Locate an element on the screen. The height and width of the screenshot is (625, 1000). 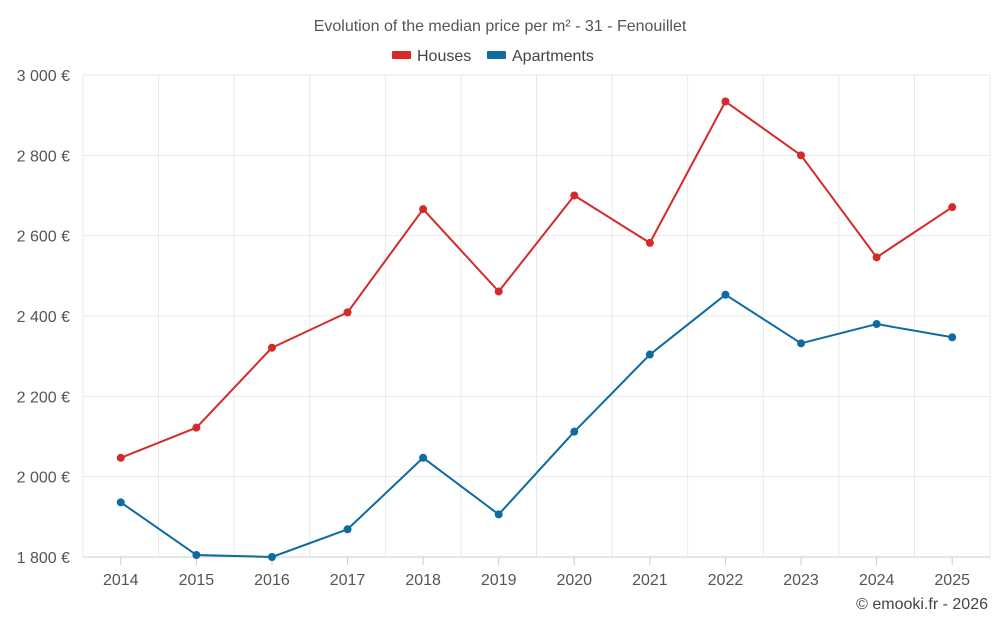
credit-text: © emooki.fr - 2026 is located at coordinates (922, 604).